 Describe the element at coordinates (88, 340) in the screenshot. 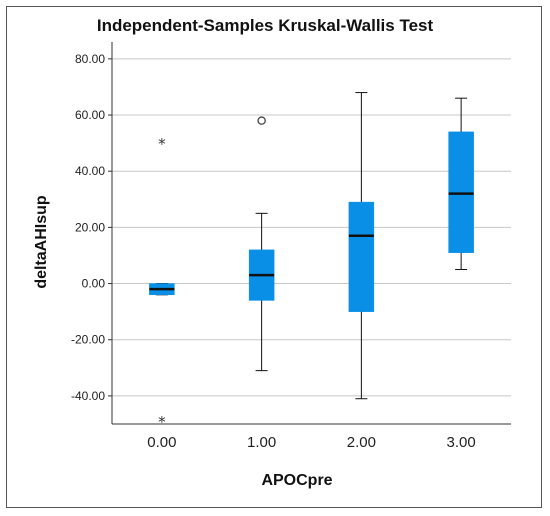

I see `y-tick-label: -20.00` at that location.